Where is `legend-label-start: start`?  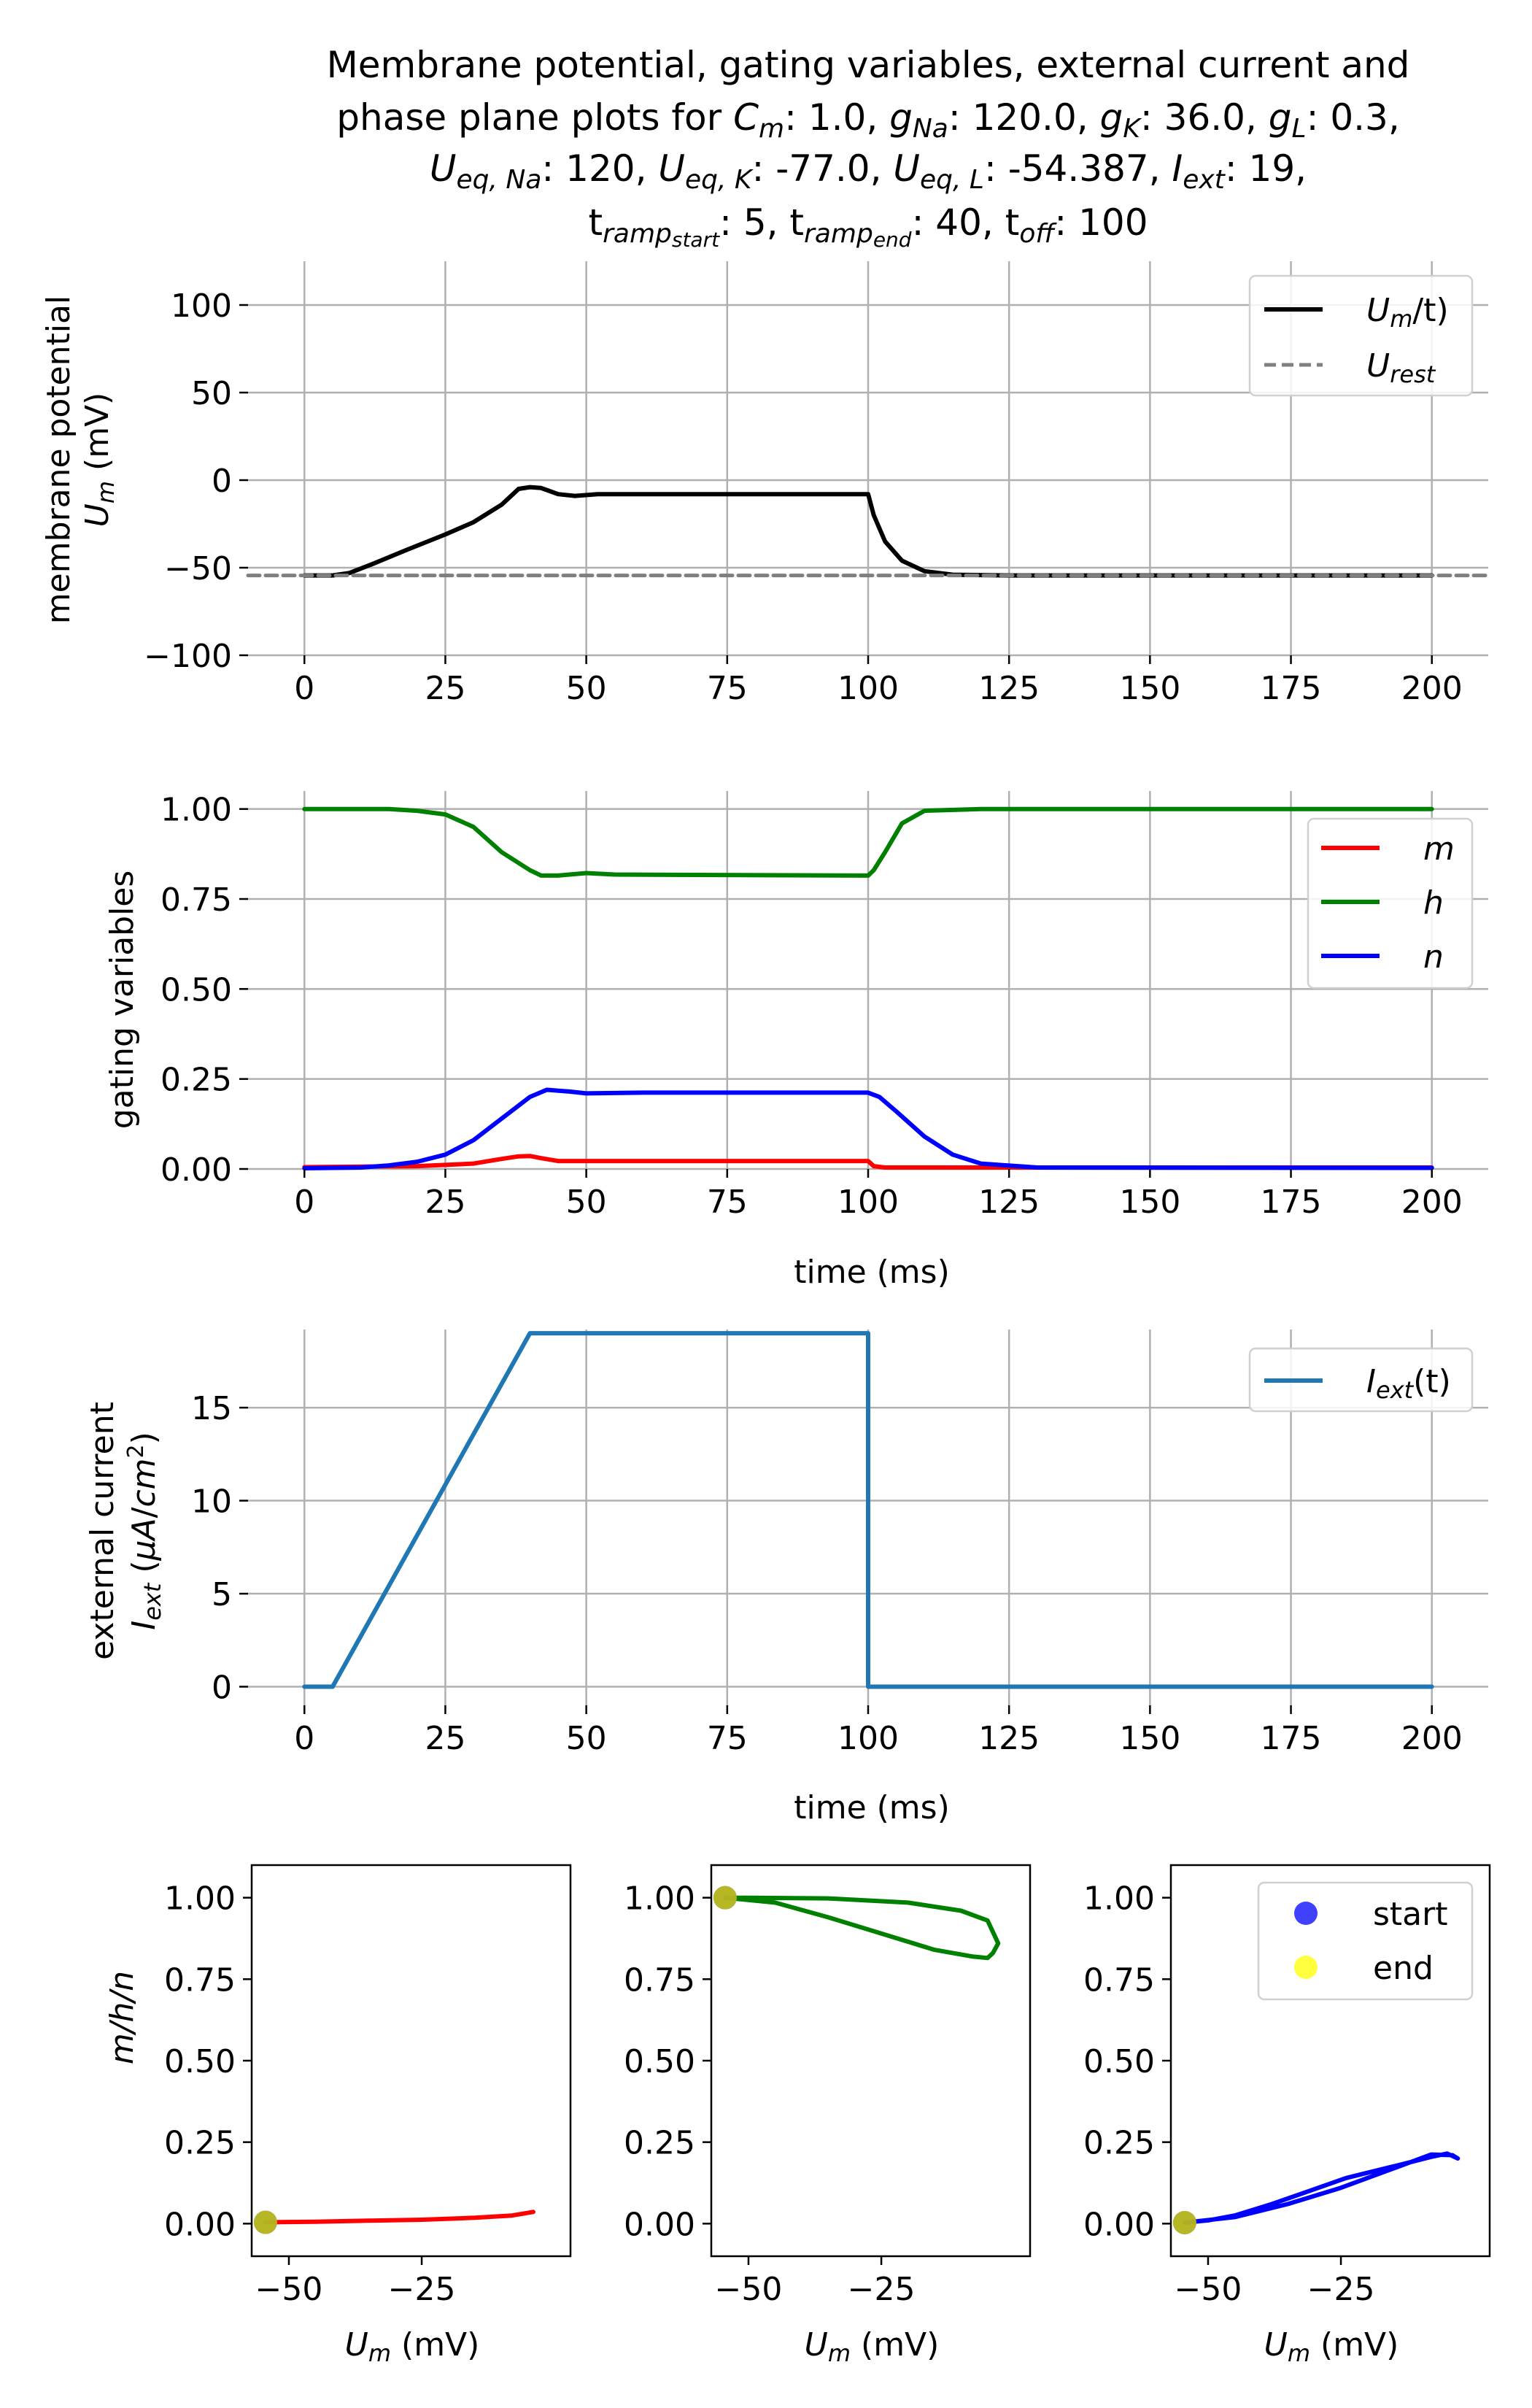 legend-label-start: start is located at coordinates (1410, 1914).